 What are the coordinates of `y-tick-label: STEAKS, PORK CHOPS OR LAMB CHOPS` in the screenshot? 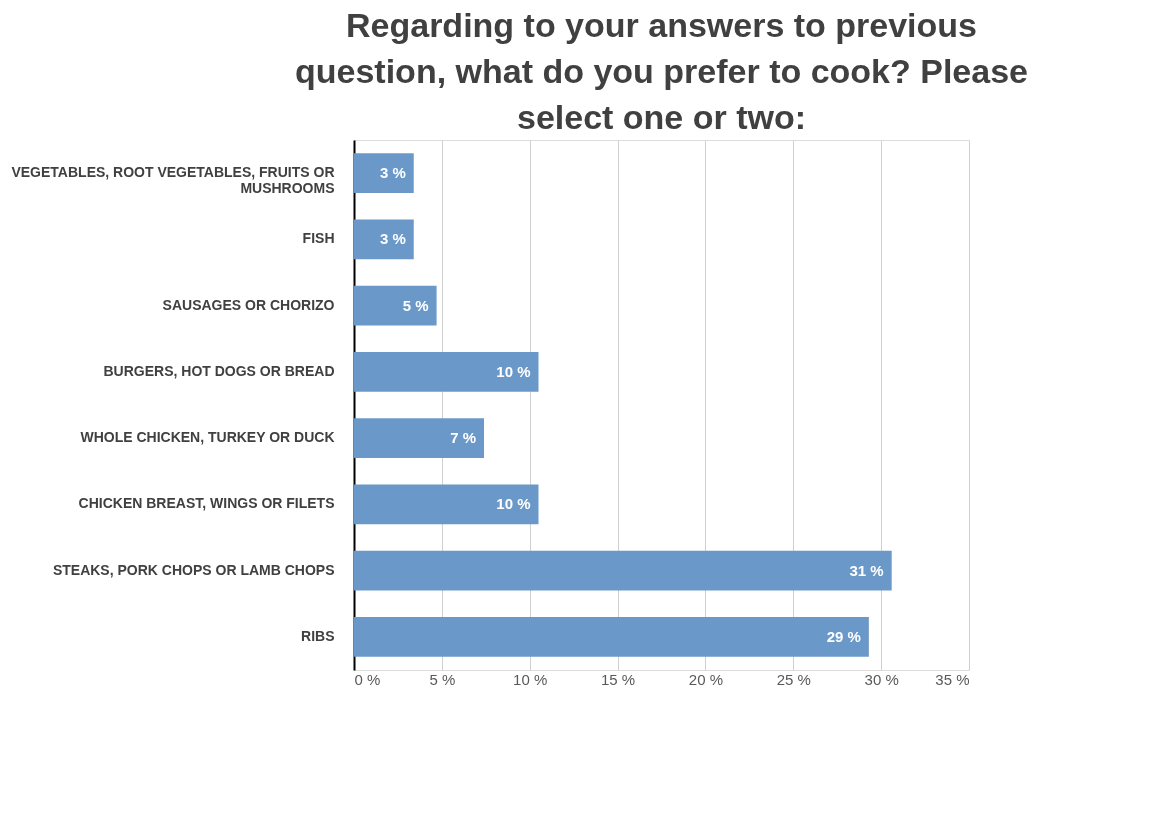 It's located at (193, 569).